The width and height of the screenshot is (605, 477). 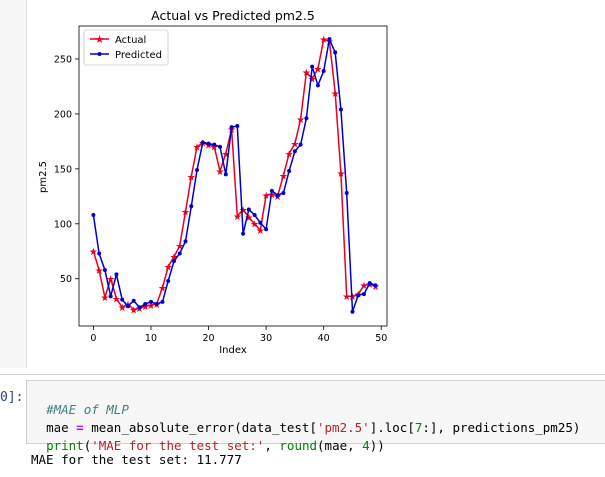 I want to click on code-token: ,, so click(x=272, y=445).